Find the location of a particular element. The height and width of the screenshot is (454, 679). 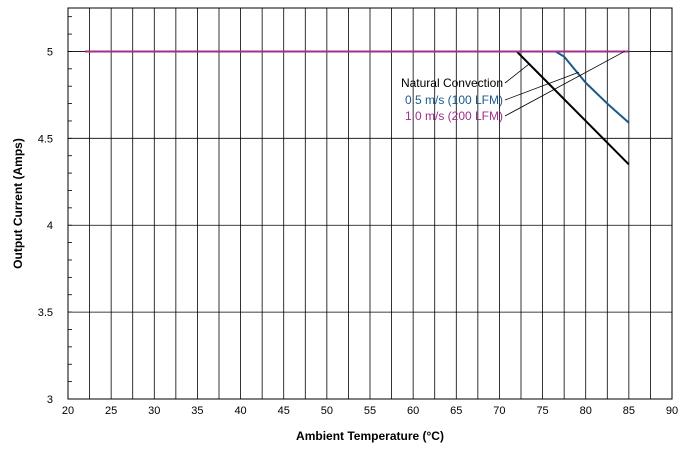

legend-label-2: 1.0 m/s (200 LFM) is located at coordinates (454, 116).